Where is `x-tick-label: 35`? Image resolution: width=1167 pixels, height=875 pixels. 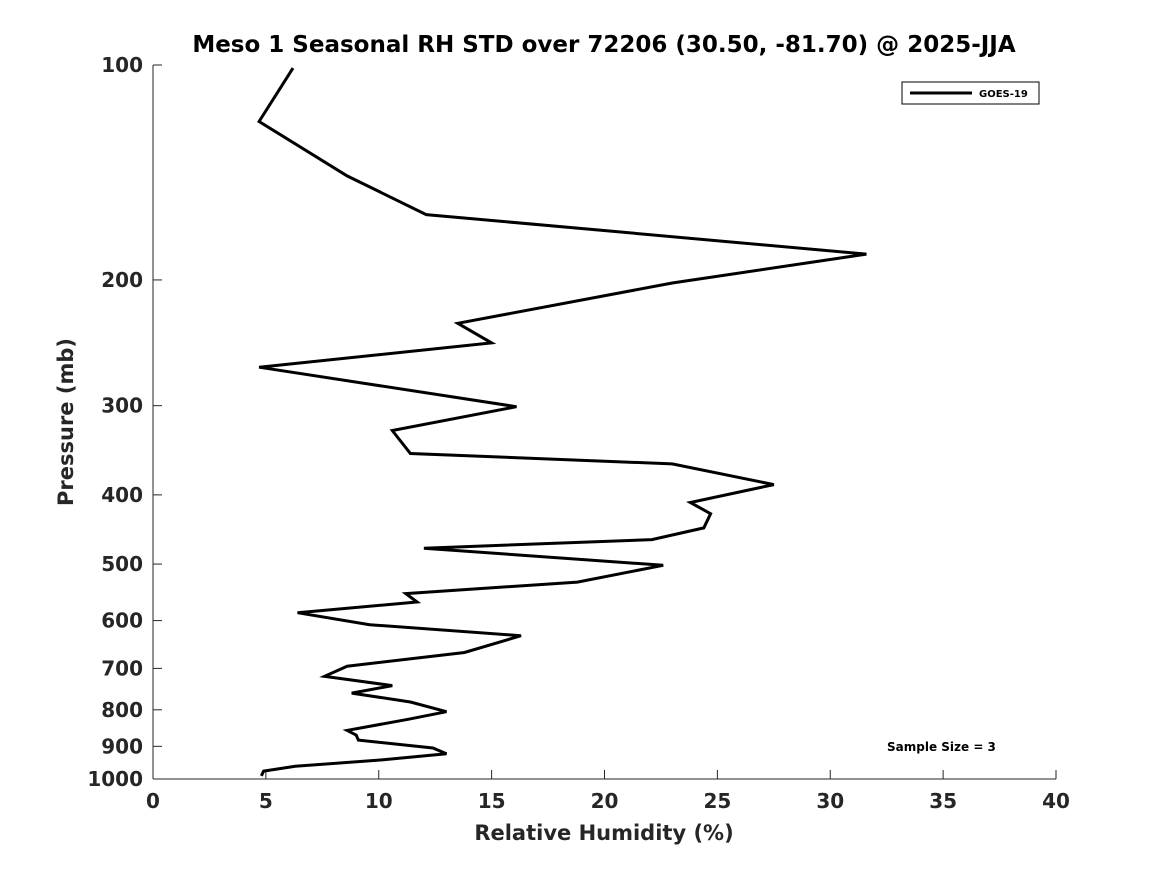 x-tick-label: 35 is located at coordinates (943, 801).